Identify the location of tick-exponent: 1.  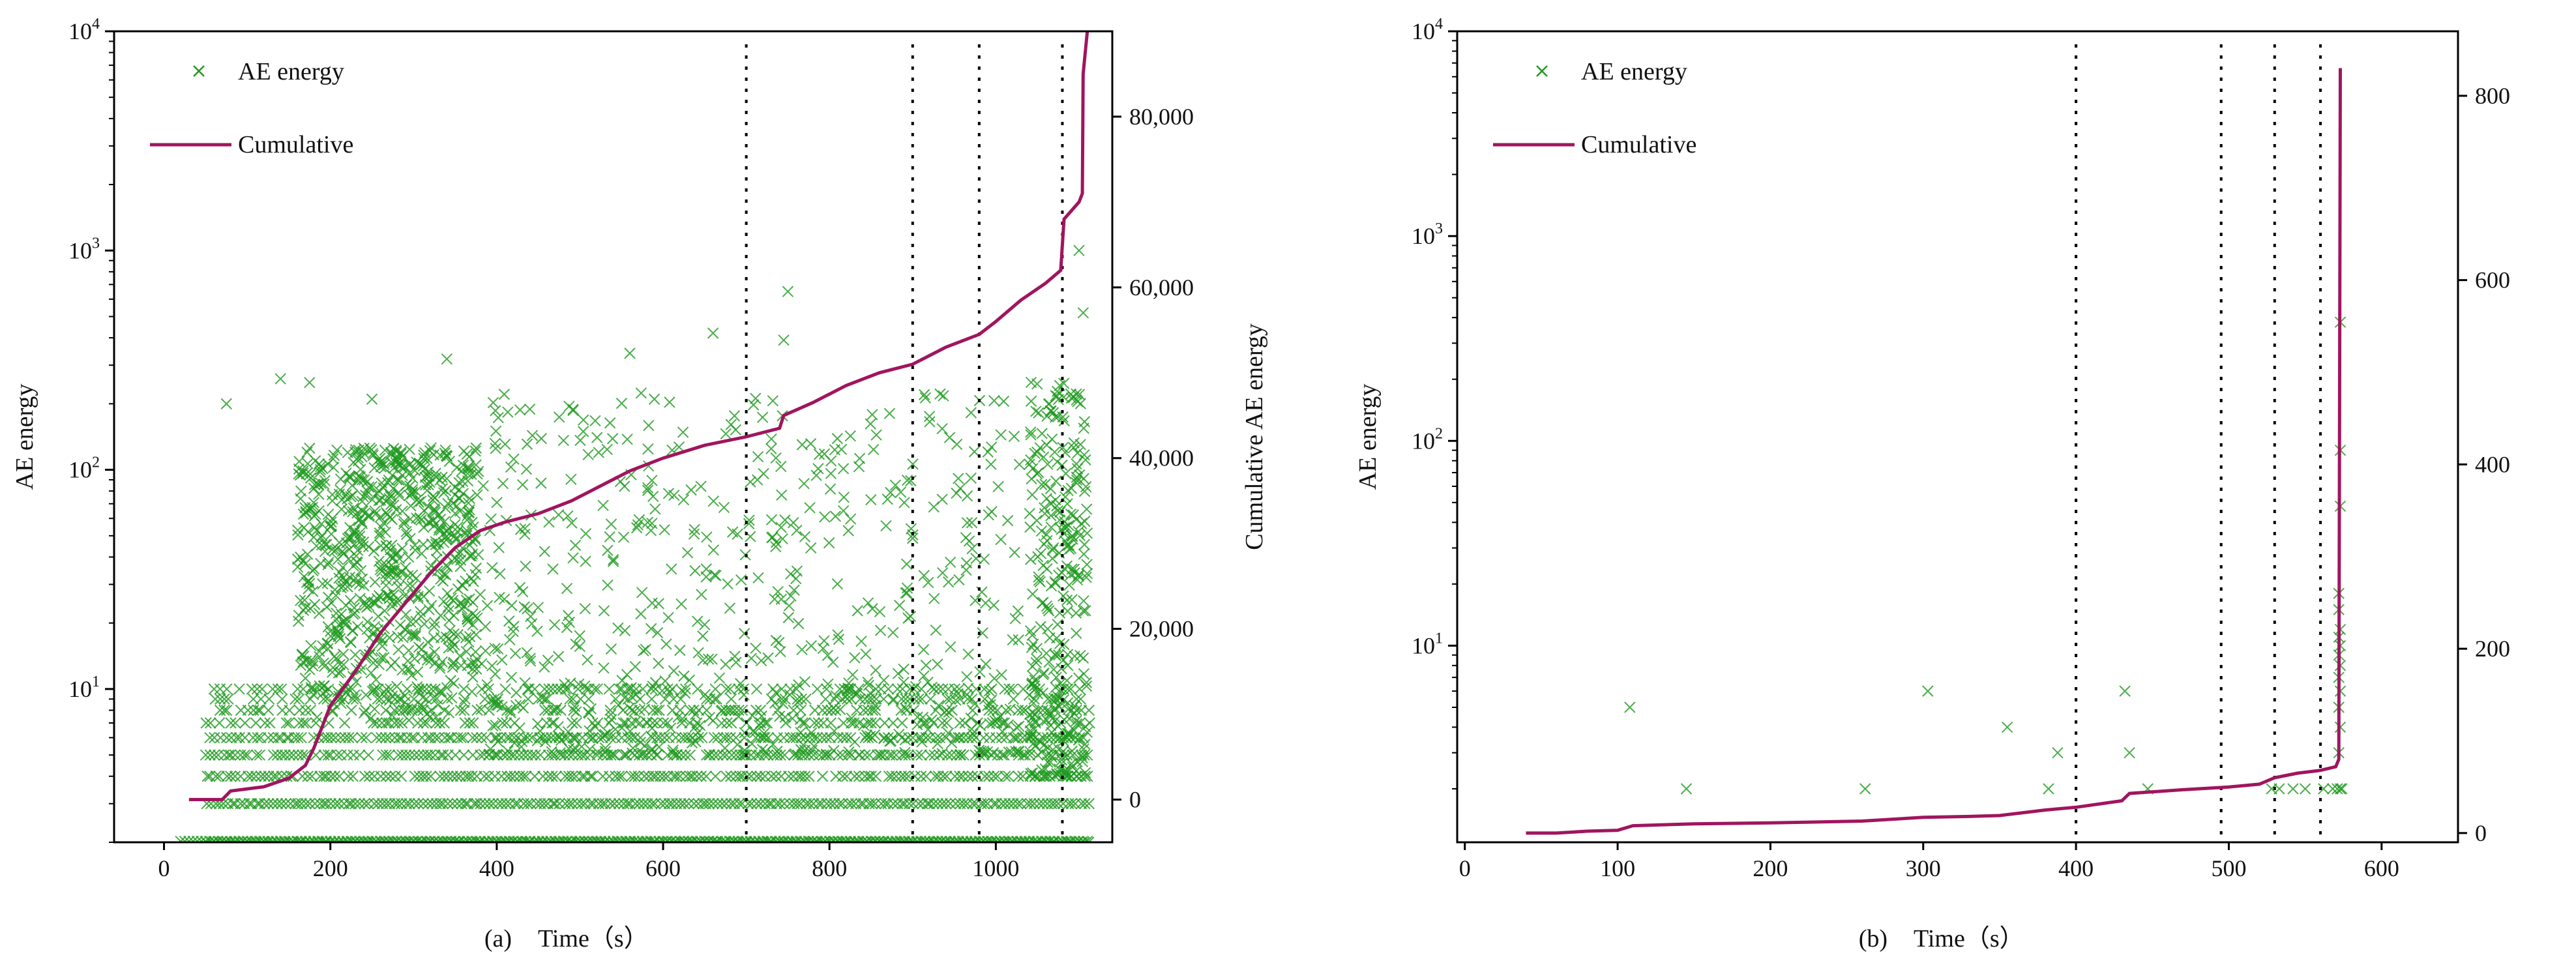
(1439, 638).